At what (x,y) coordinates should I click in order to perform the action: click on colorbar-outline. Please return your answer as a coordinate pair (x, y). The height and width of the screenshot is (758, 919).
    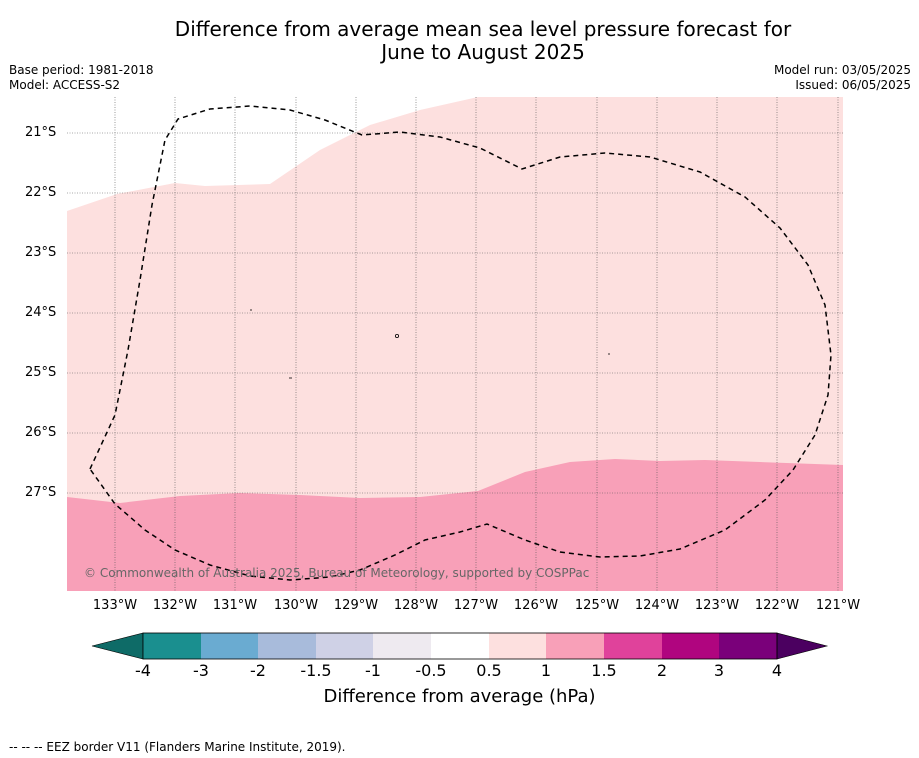
    Looking at the image, I should click on (460, 646).